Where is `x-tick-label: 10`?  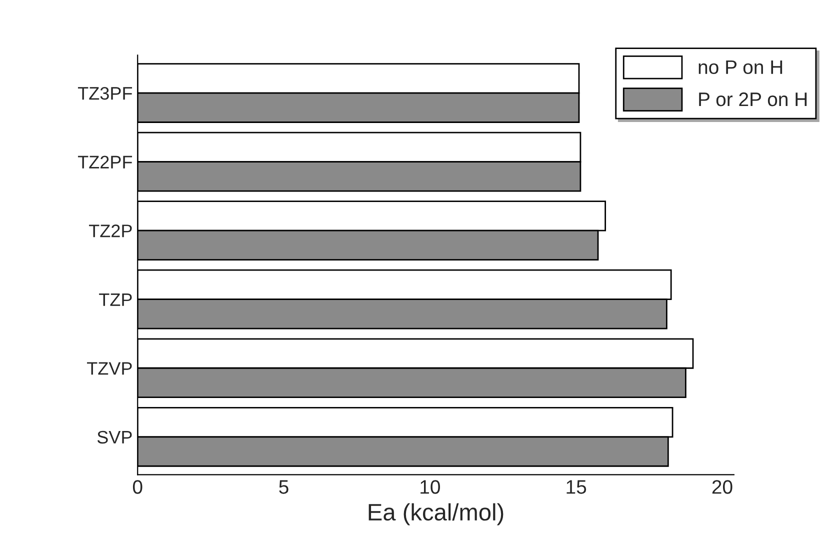 x-tick-label: 10 is located at coordinates (430, 487).